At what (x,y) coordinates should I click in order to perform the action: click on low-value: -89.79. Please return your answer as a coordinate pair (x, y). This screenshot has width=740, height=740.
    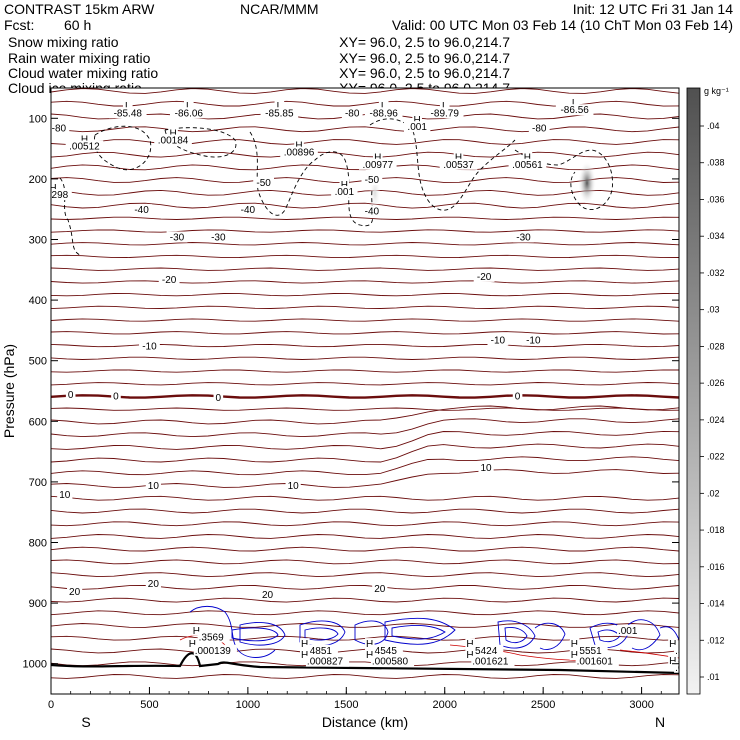
    Looking at the image, I should click on (445, 113).